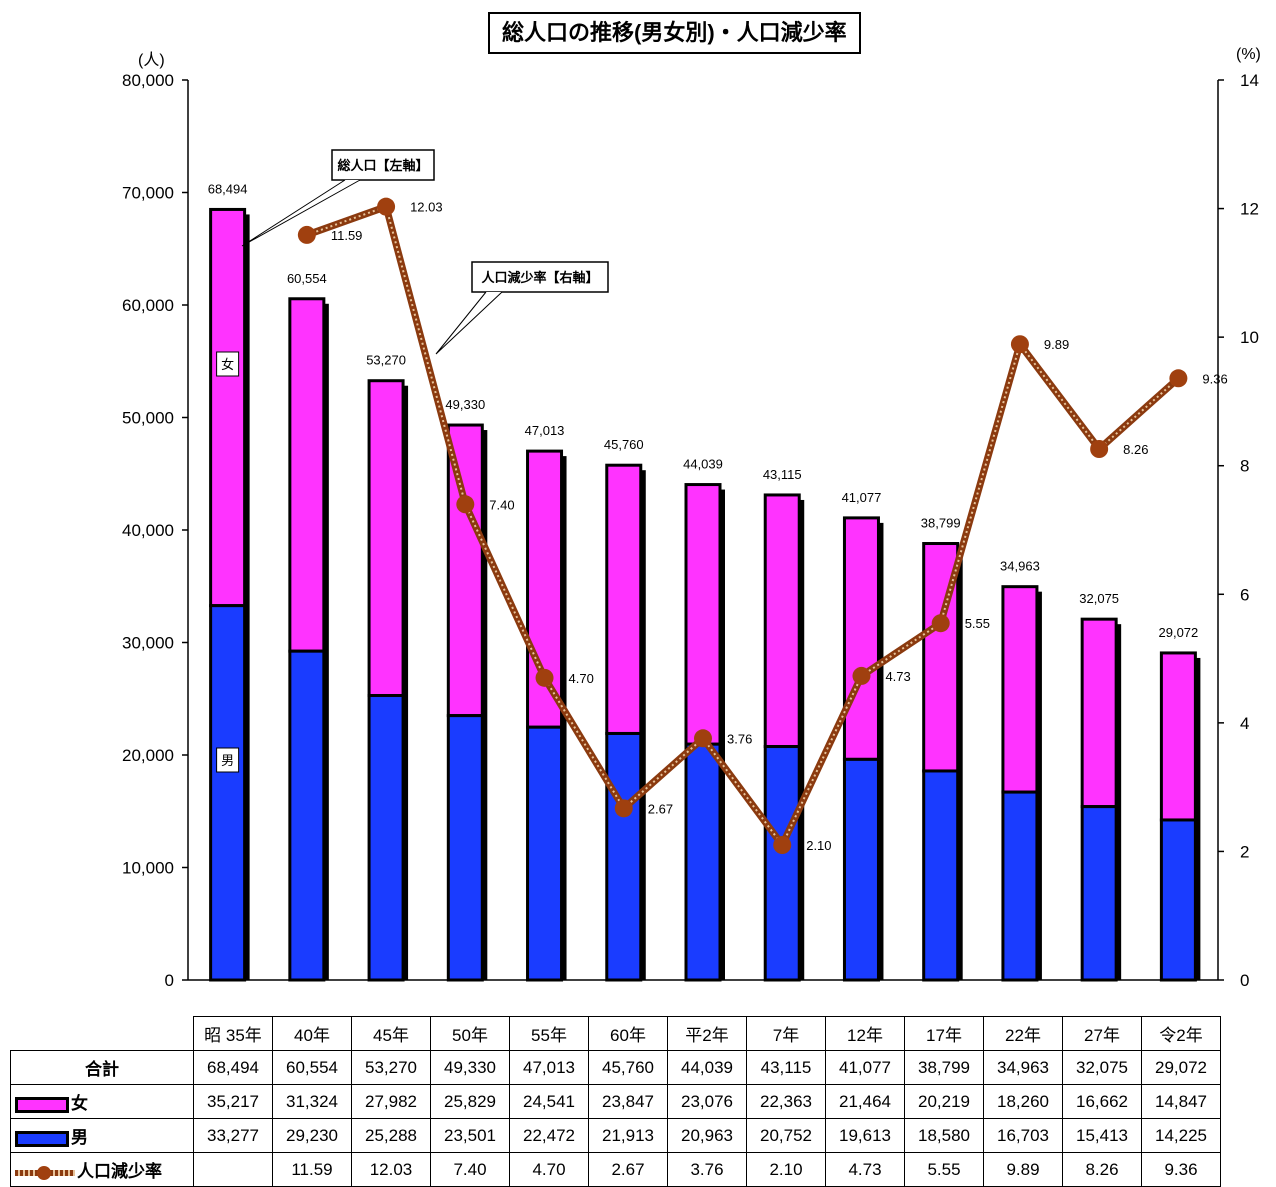 Image resolution: width=1276 pixels, height=1187 pixels. I want to click on left-tick-label: 60,000, so click(148, 305).